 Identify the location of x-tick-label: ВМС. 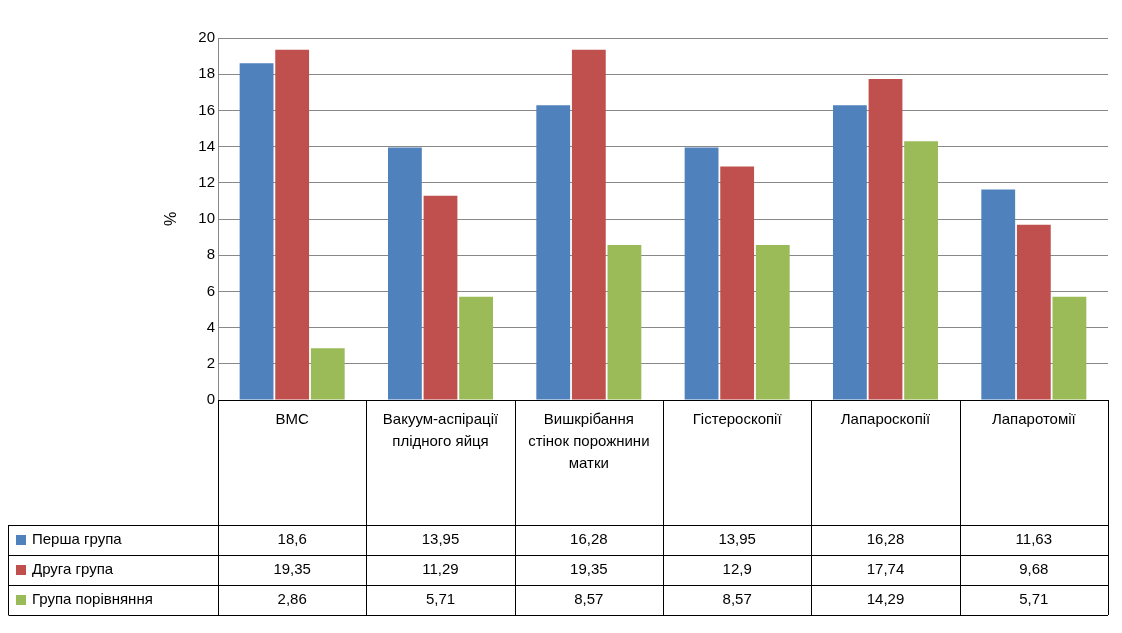
(292, 418).